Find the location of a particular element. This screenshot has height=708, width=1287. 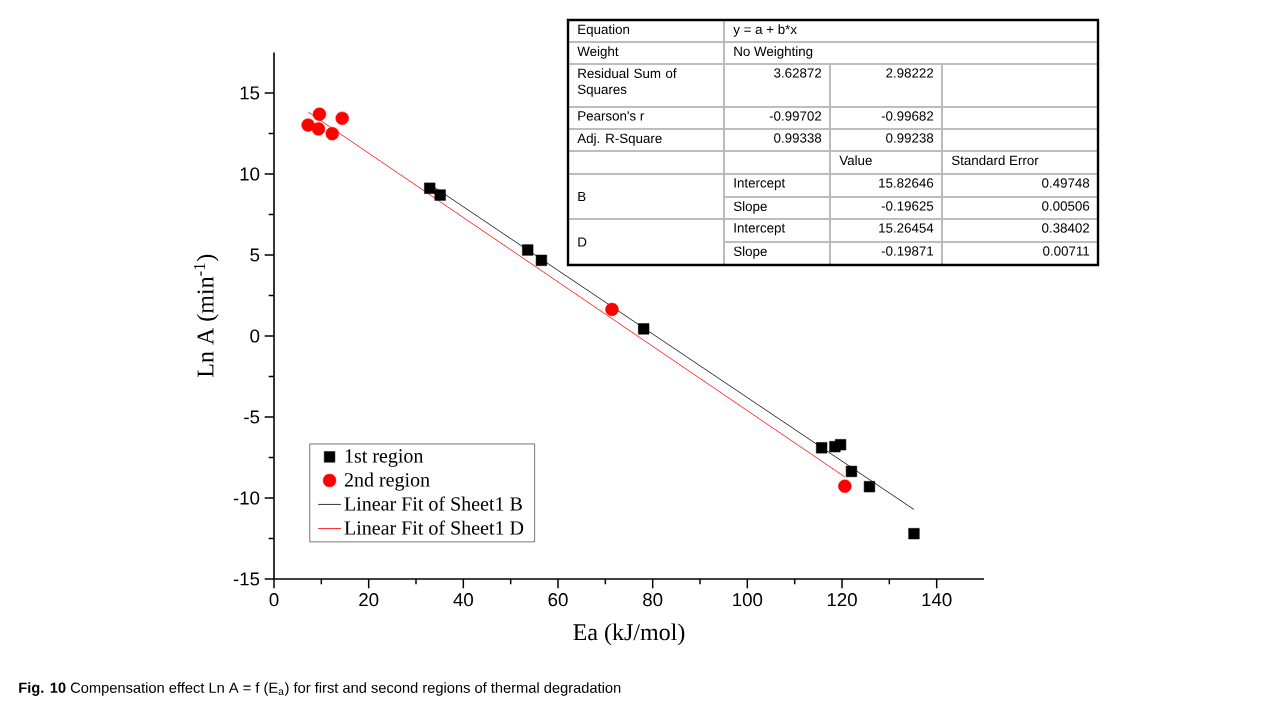

x-tick-label: 120 is located at coordinates (842, 600).